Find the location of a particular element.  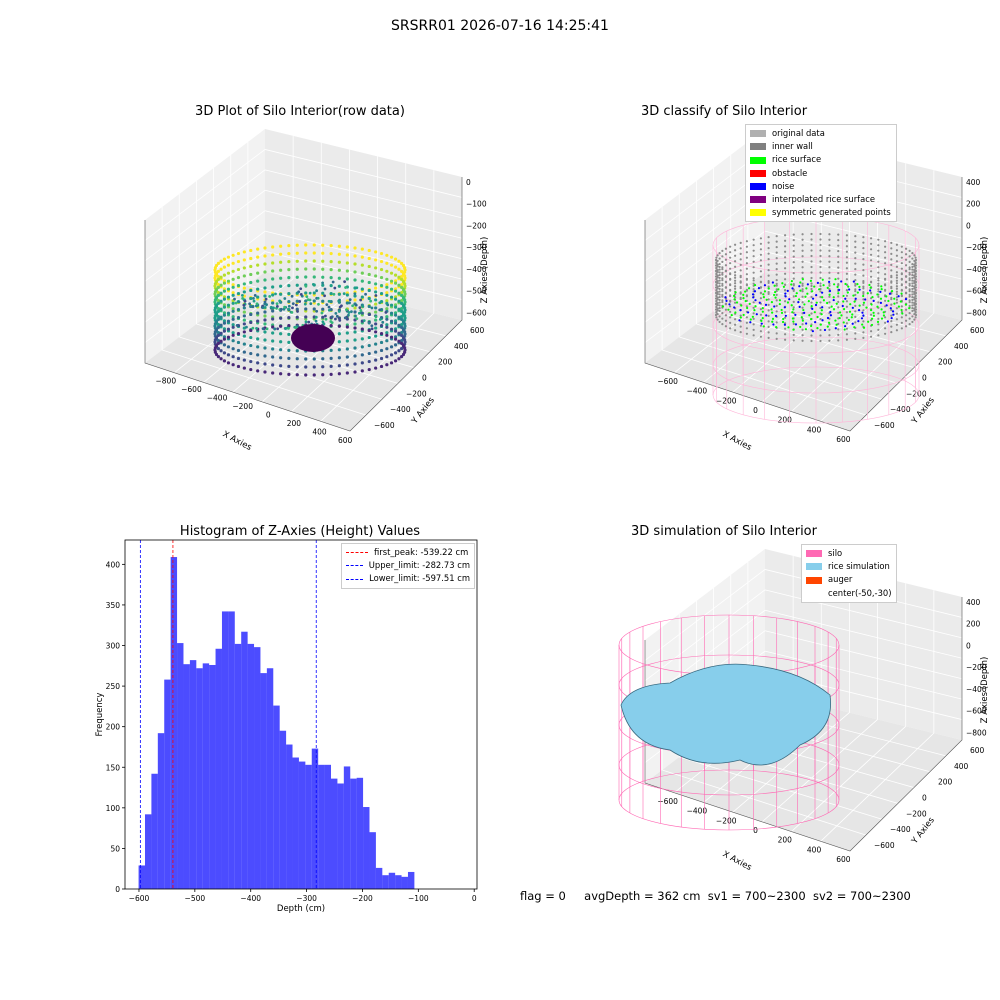

y-tick-label: 350 is located at coordinates (113, 605).